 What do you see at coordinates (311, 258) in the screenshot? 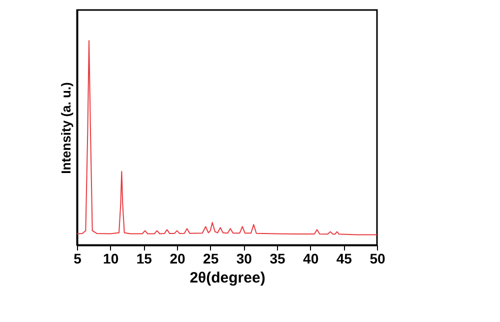
I see `x-tick-label: 40` at bounding box center [311, 258].